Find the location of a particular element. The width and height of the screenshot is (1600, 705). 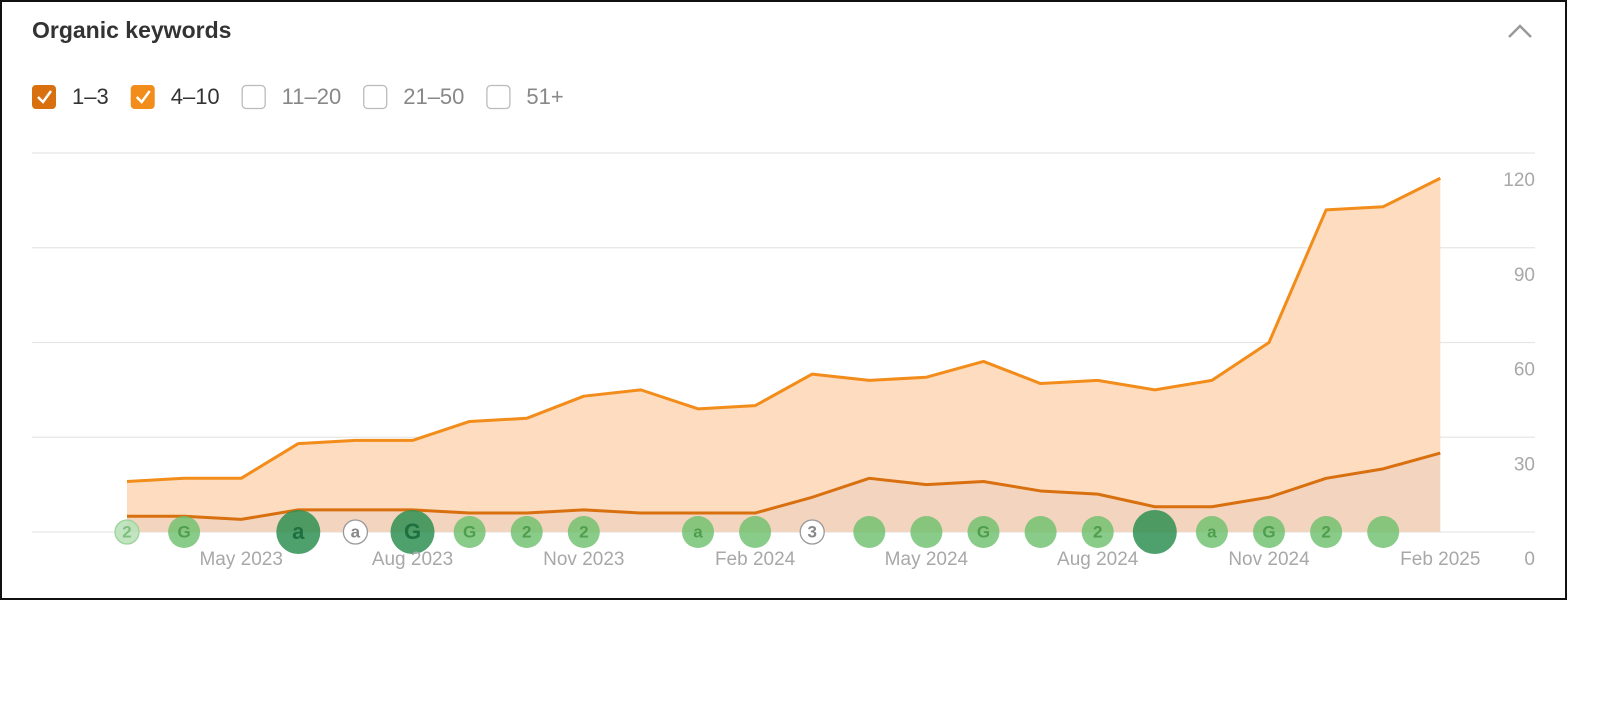

legend-item: 4–10 is located at coordinates (175, 96).